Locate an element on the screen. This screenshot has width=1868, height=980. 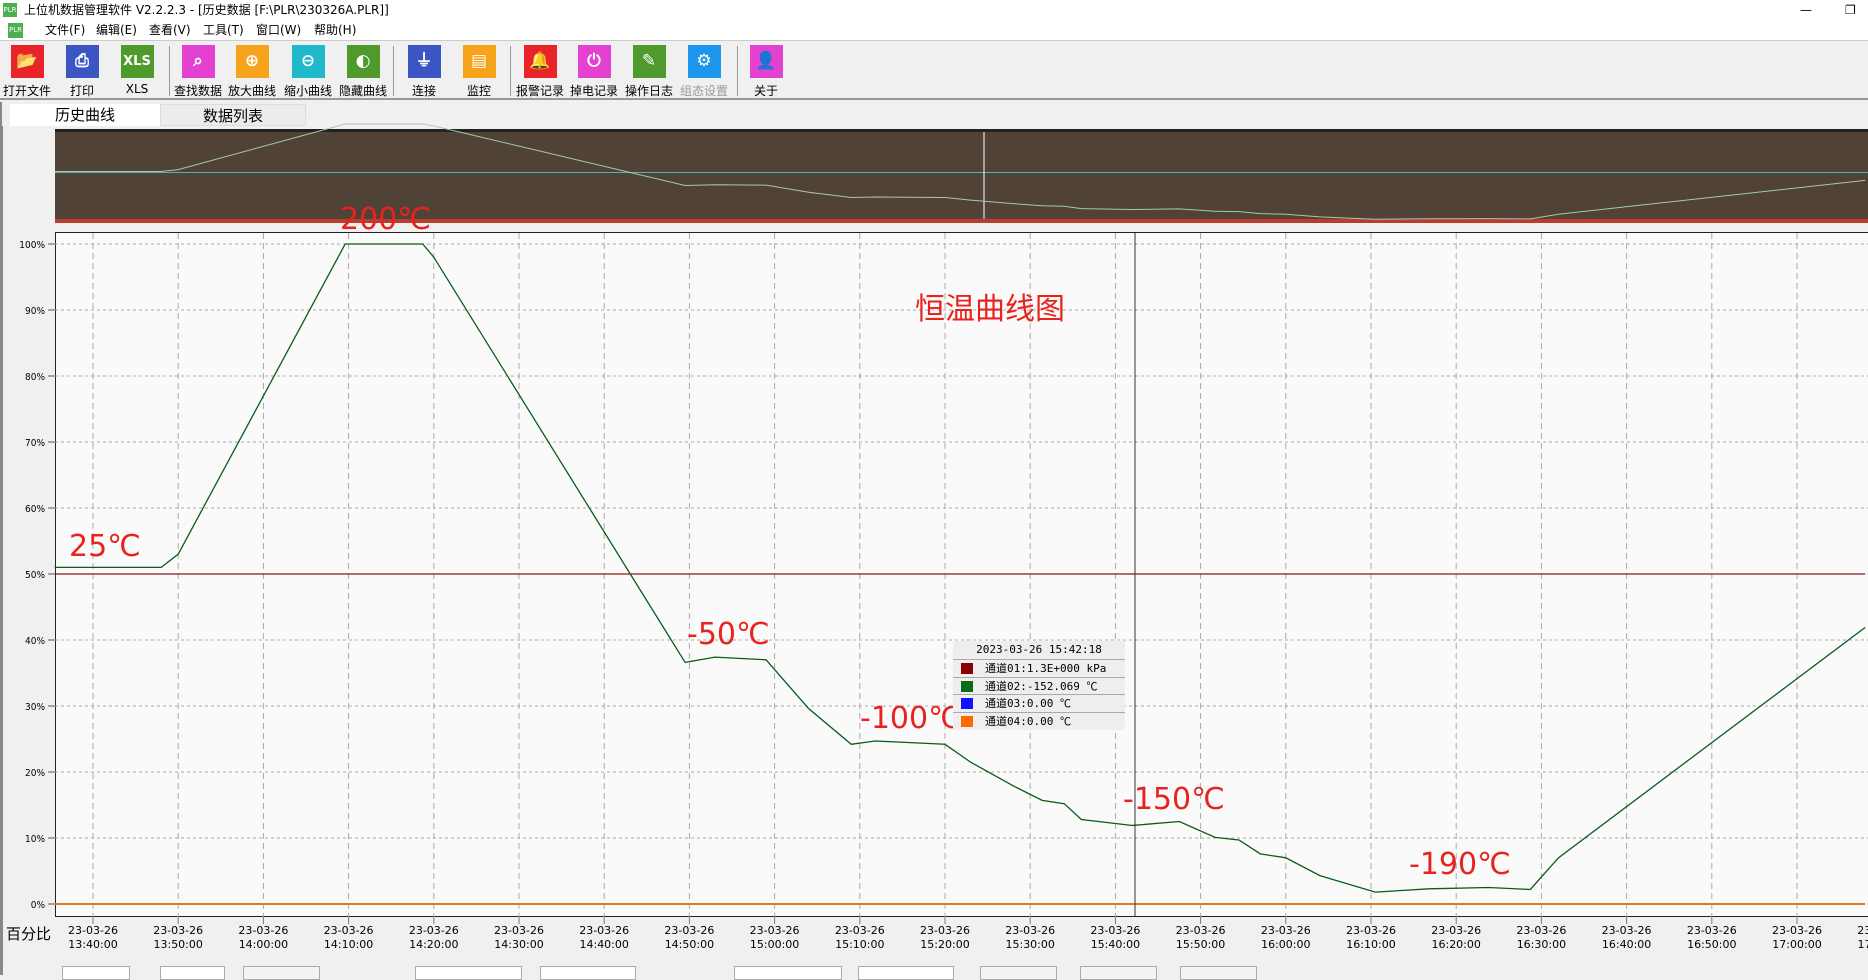
x-tick-label: 15:10:00 is located at coordinates (859, 944).